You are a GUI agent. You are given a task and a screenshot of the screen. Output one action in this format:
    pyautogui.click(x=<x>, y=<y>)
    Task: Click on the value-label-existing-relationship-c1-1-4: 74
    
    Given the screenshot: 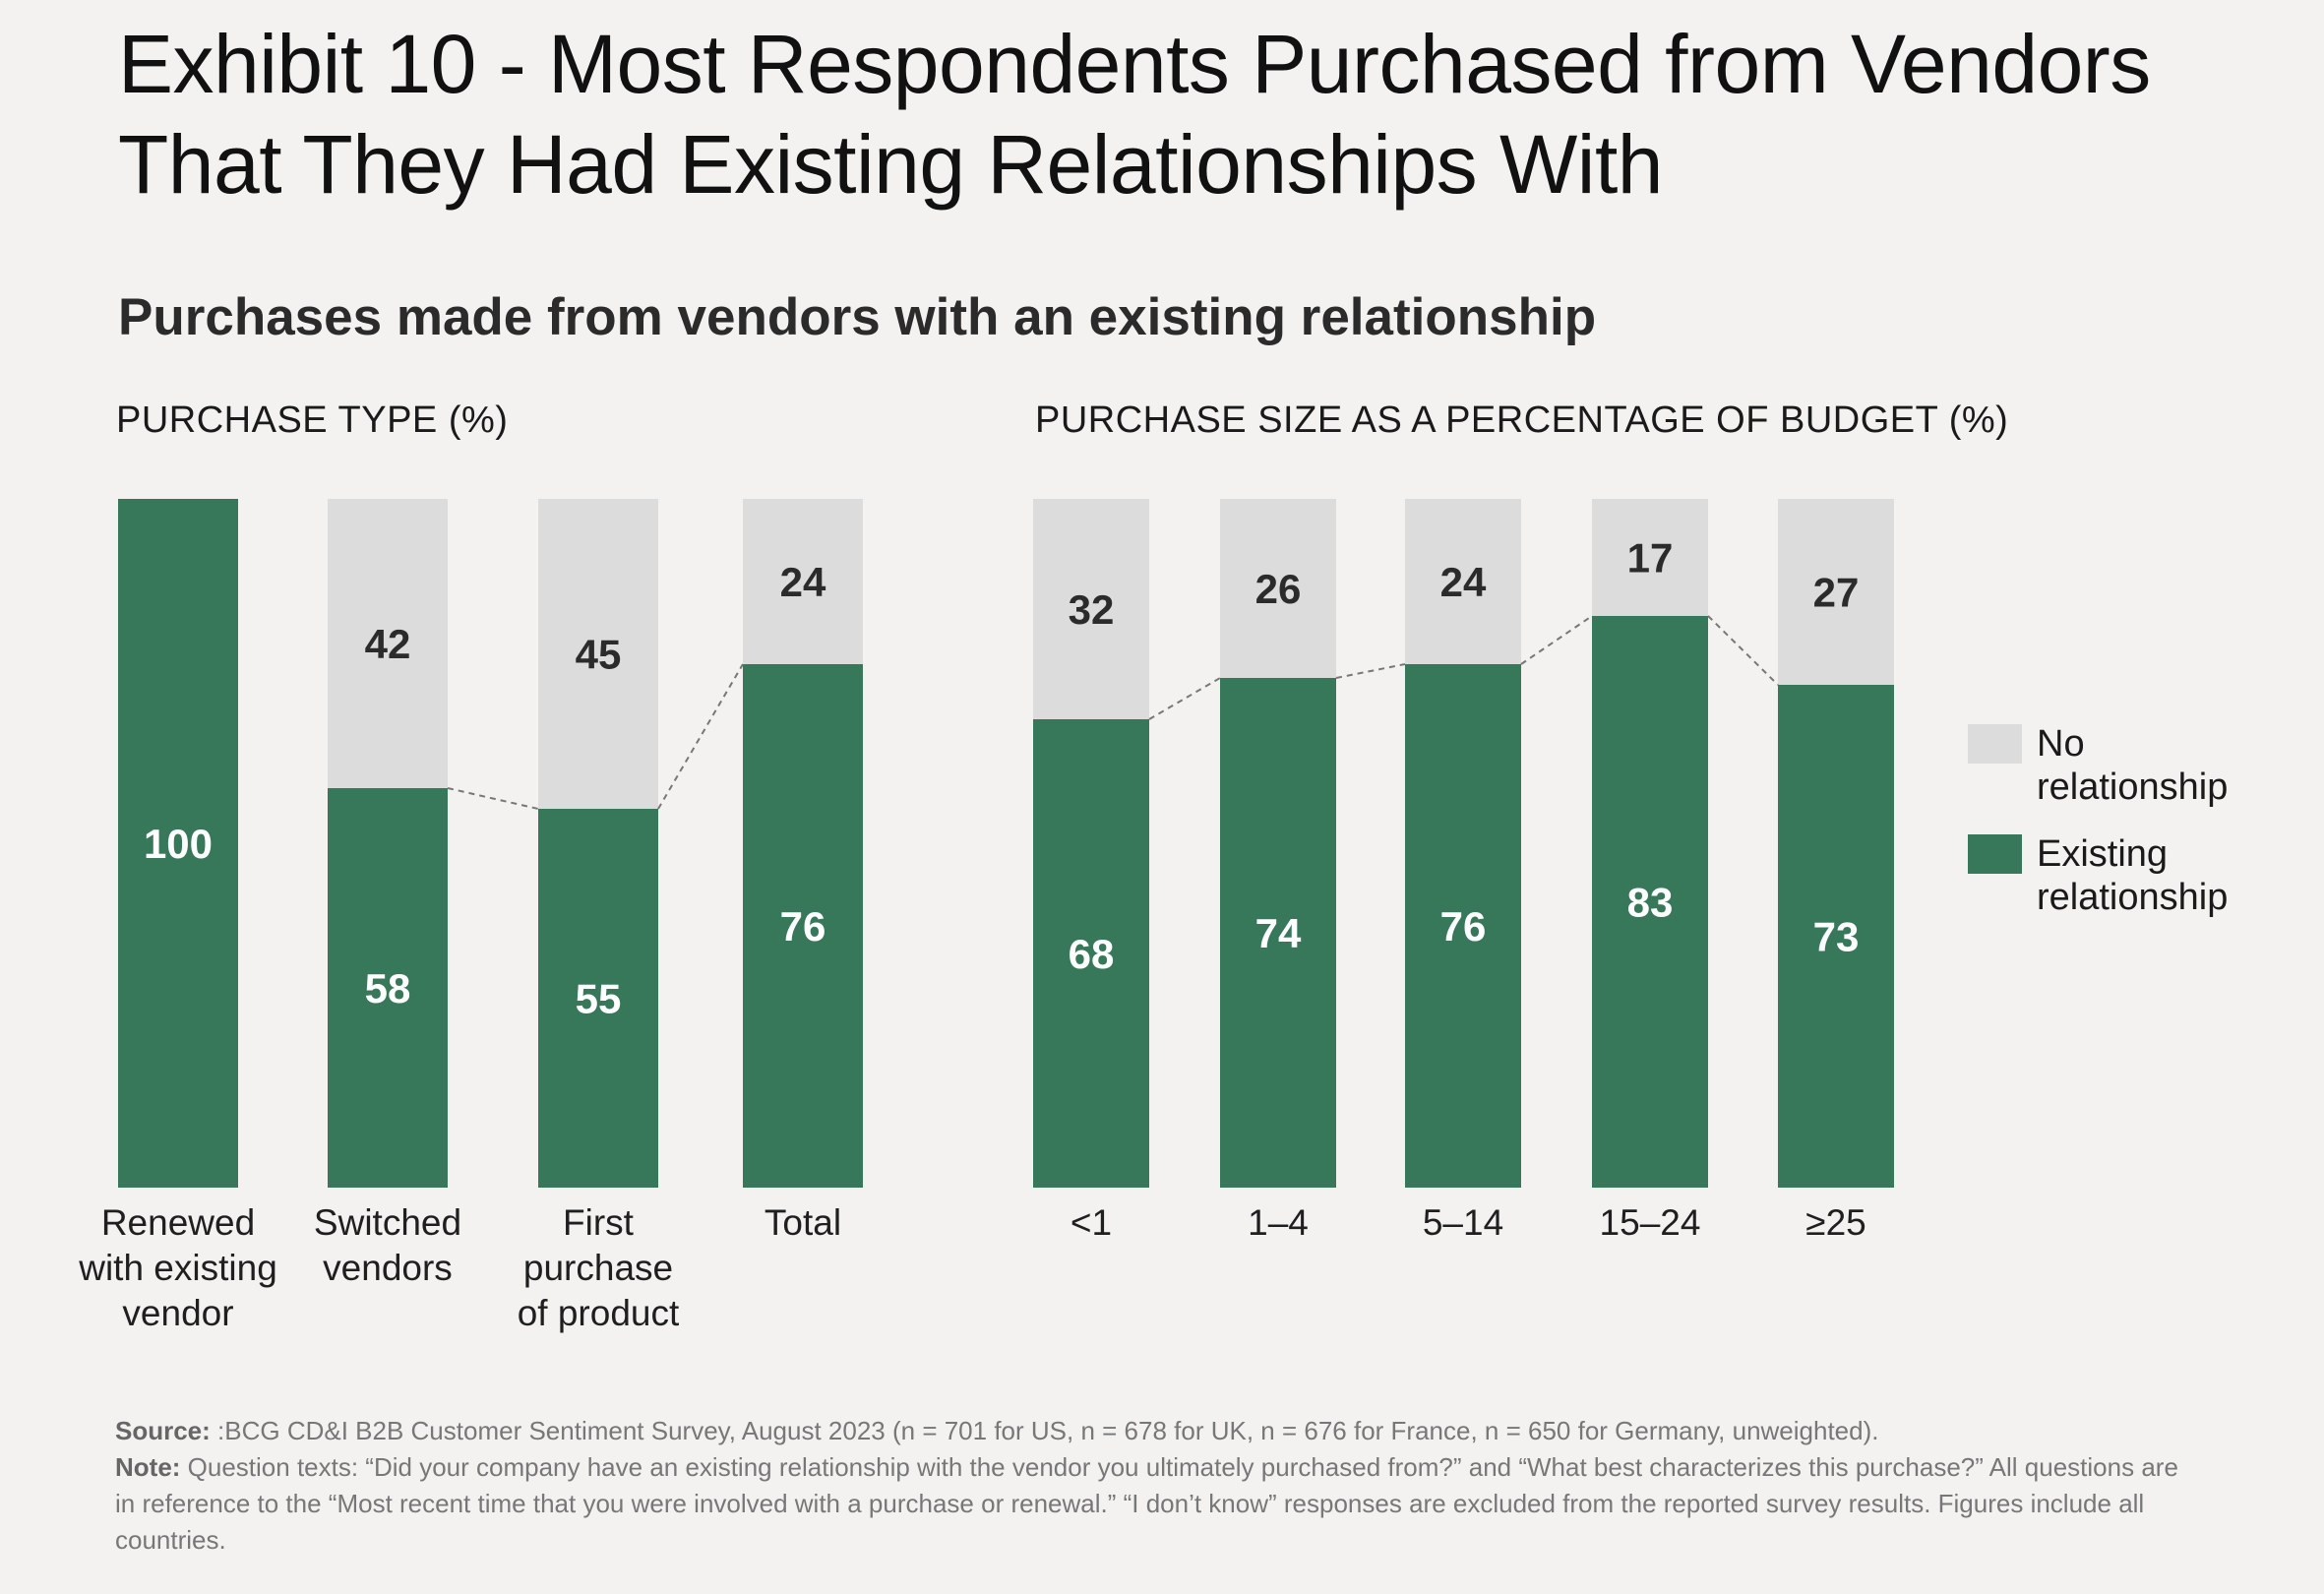 What is the action you would take?
    pyautogui.click(x=1278, y=933)
    